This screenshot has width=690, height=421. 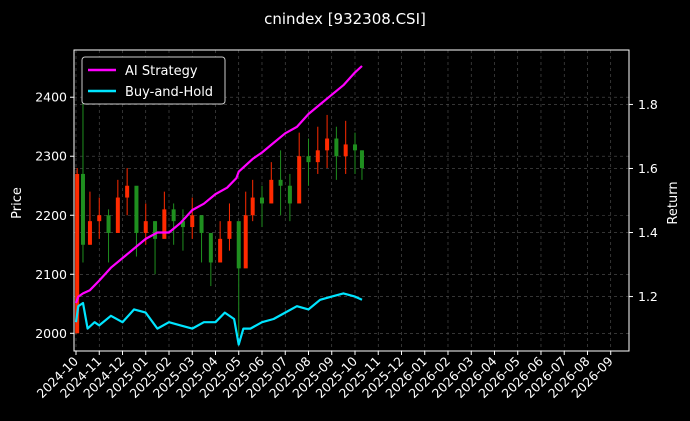 I want to click on y-left-tick-label: 2000, so click(x=51, y=333).